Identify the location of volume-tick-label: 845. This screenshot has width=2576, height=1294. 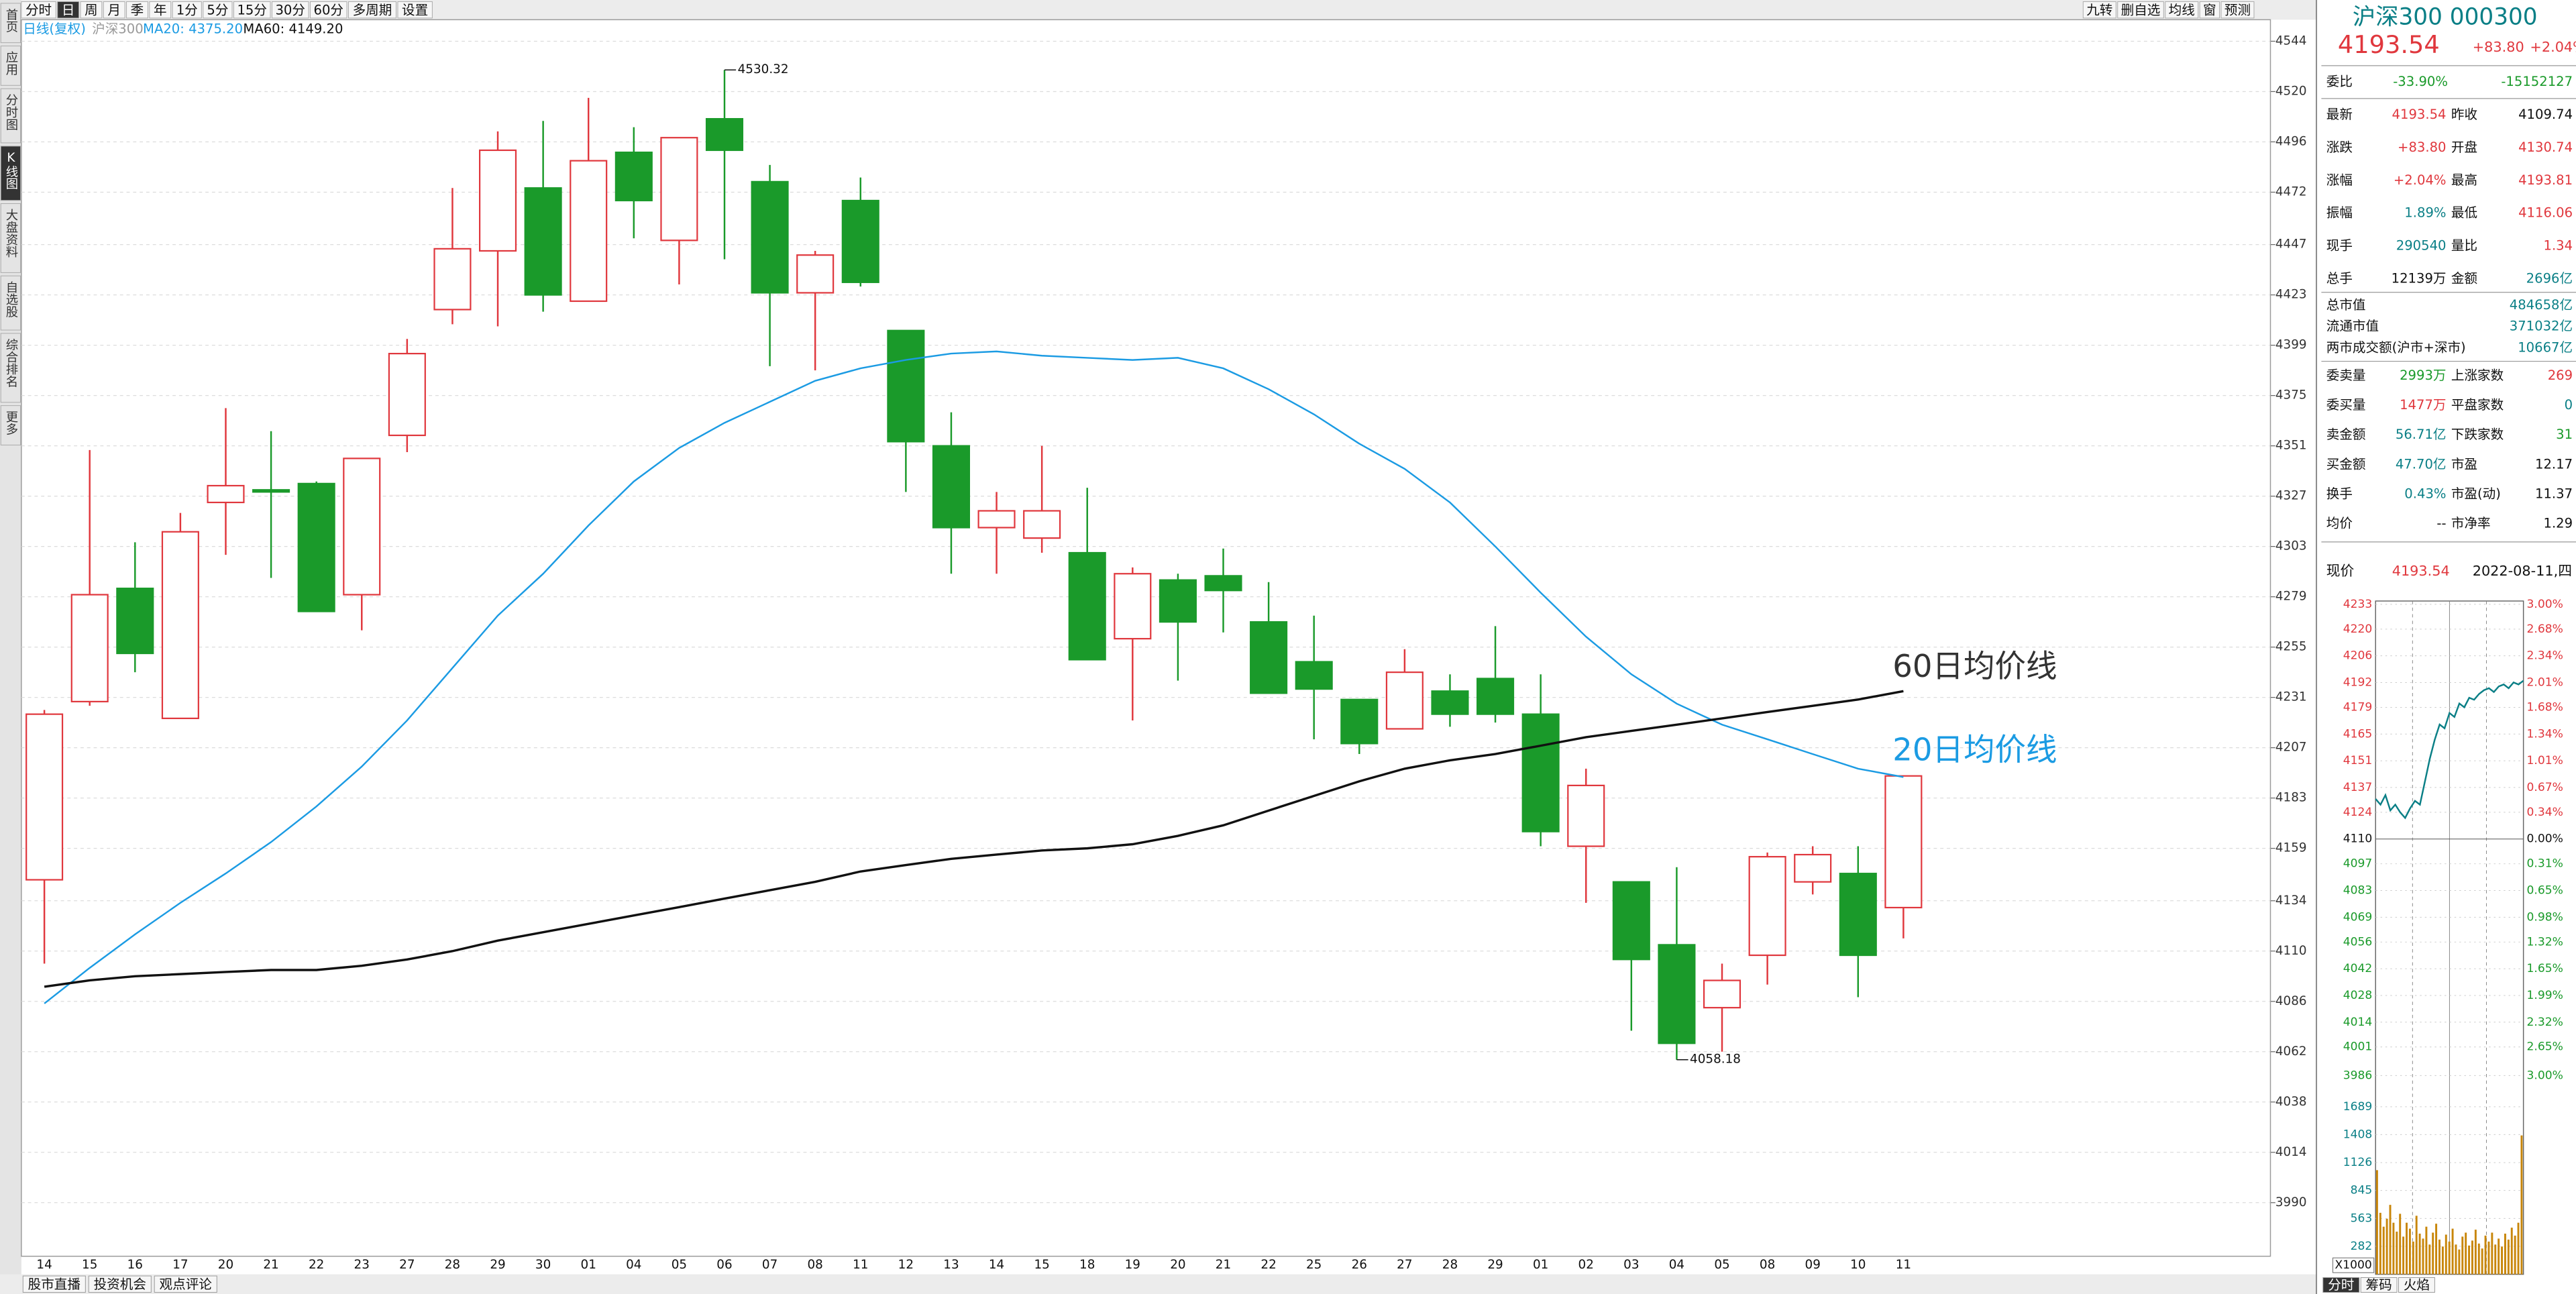
(2362, 1190).